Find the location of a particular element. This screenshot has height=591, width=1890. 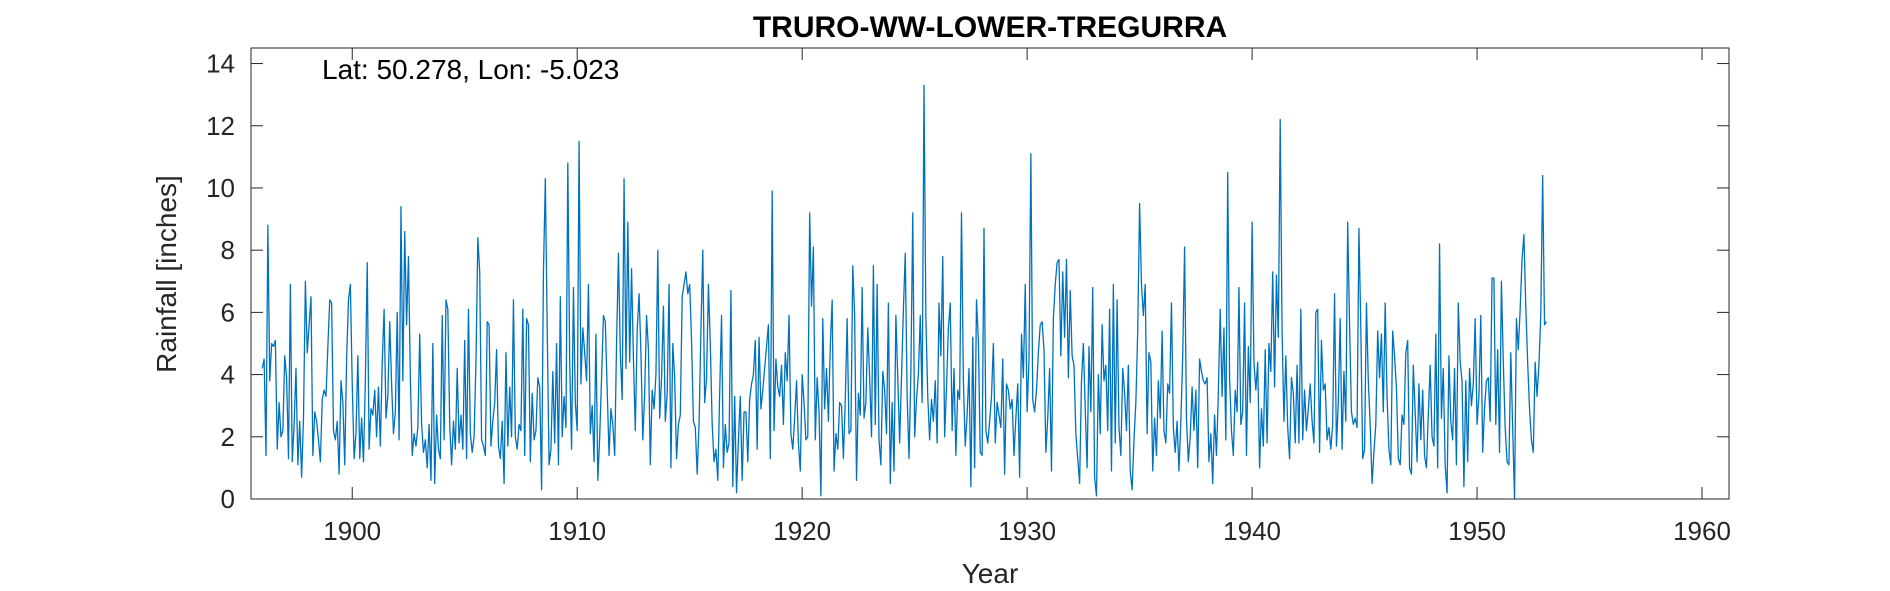

y-tick-label: 6 is located at coordinates (228, 312).